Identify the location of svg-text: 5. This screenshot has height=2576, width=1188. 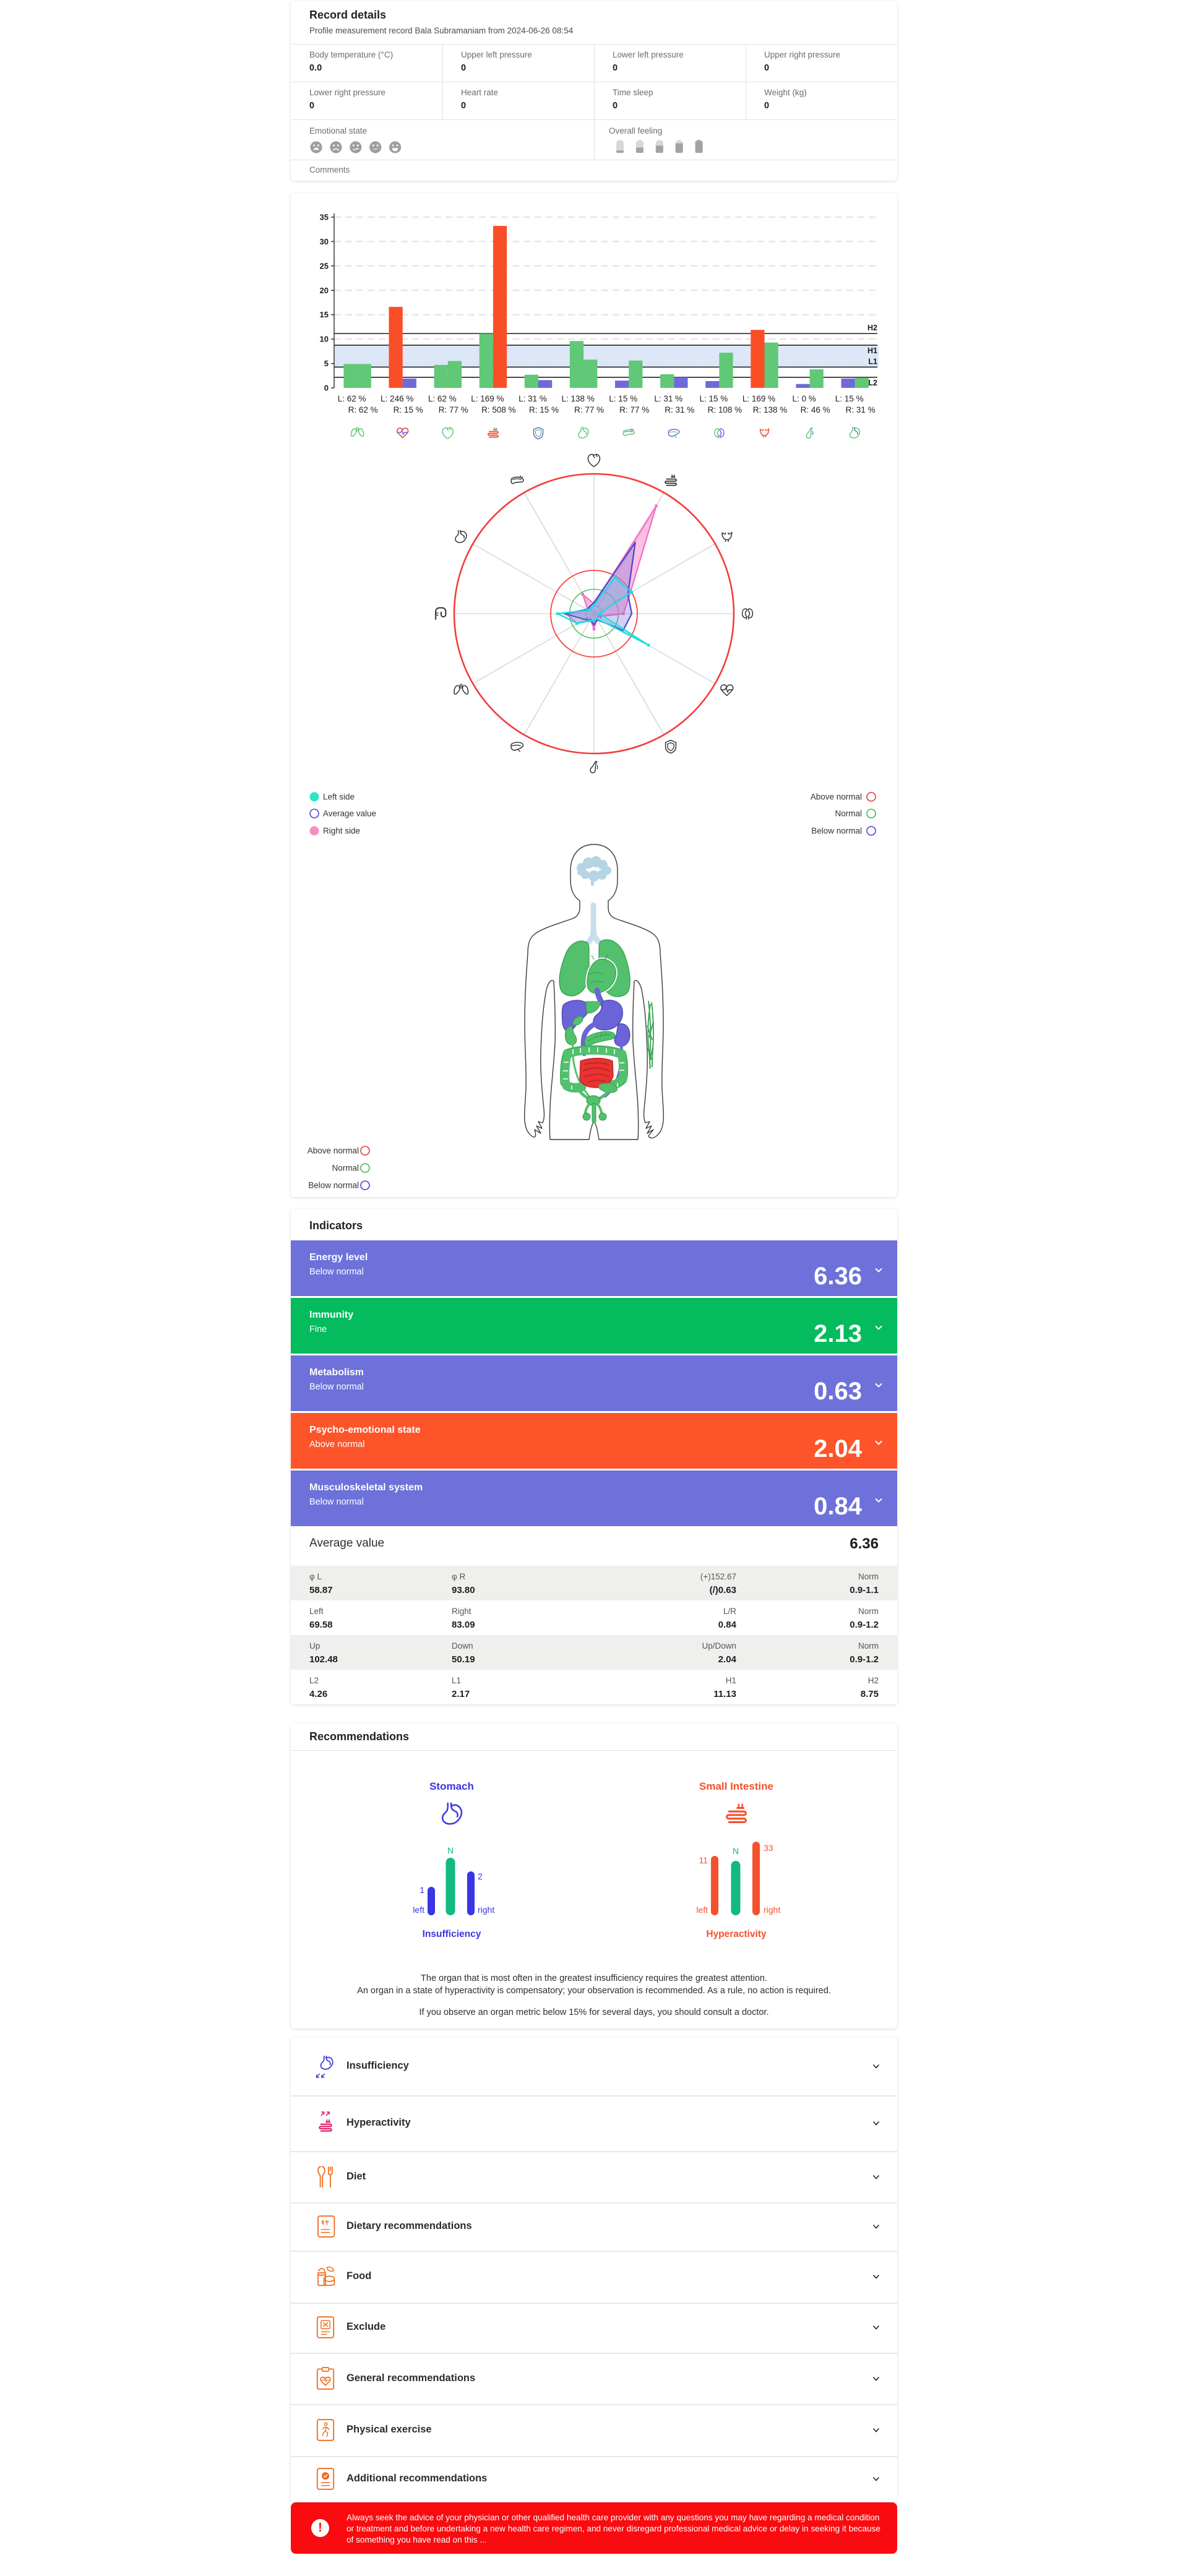
(326, 363).